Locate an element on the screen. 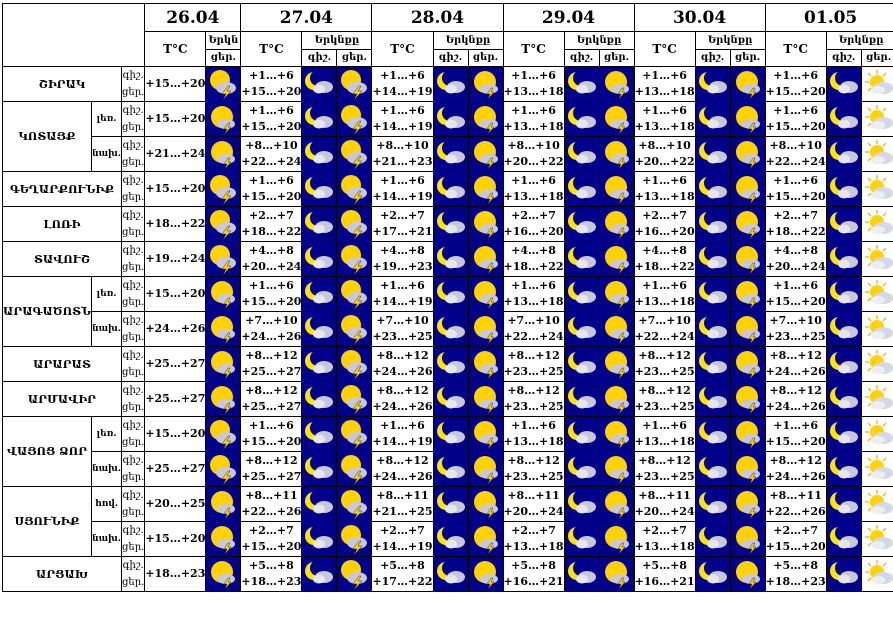 The height and width of the screenshot is (618, 893). temp-cell: +2…+7 +15…+20 is located at coordinates (795, 539).